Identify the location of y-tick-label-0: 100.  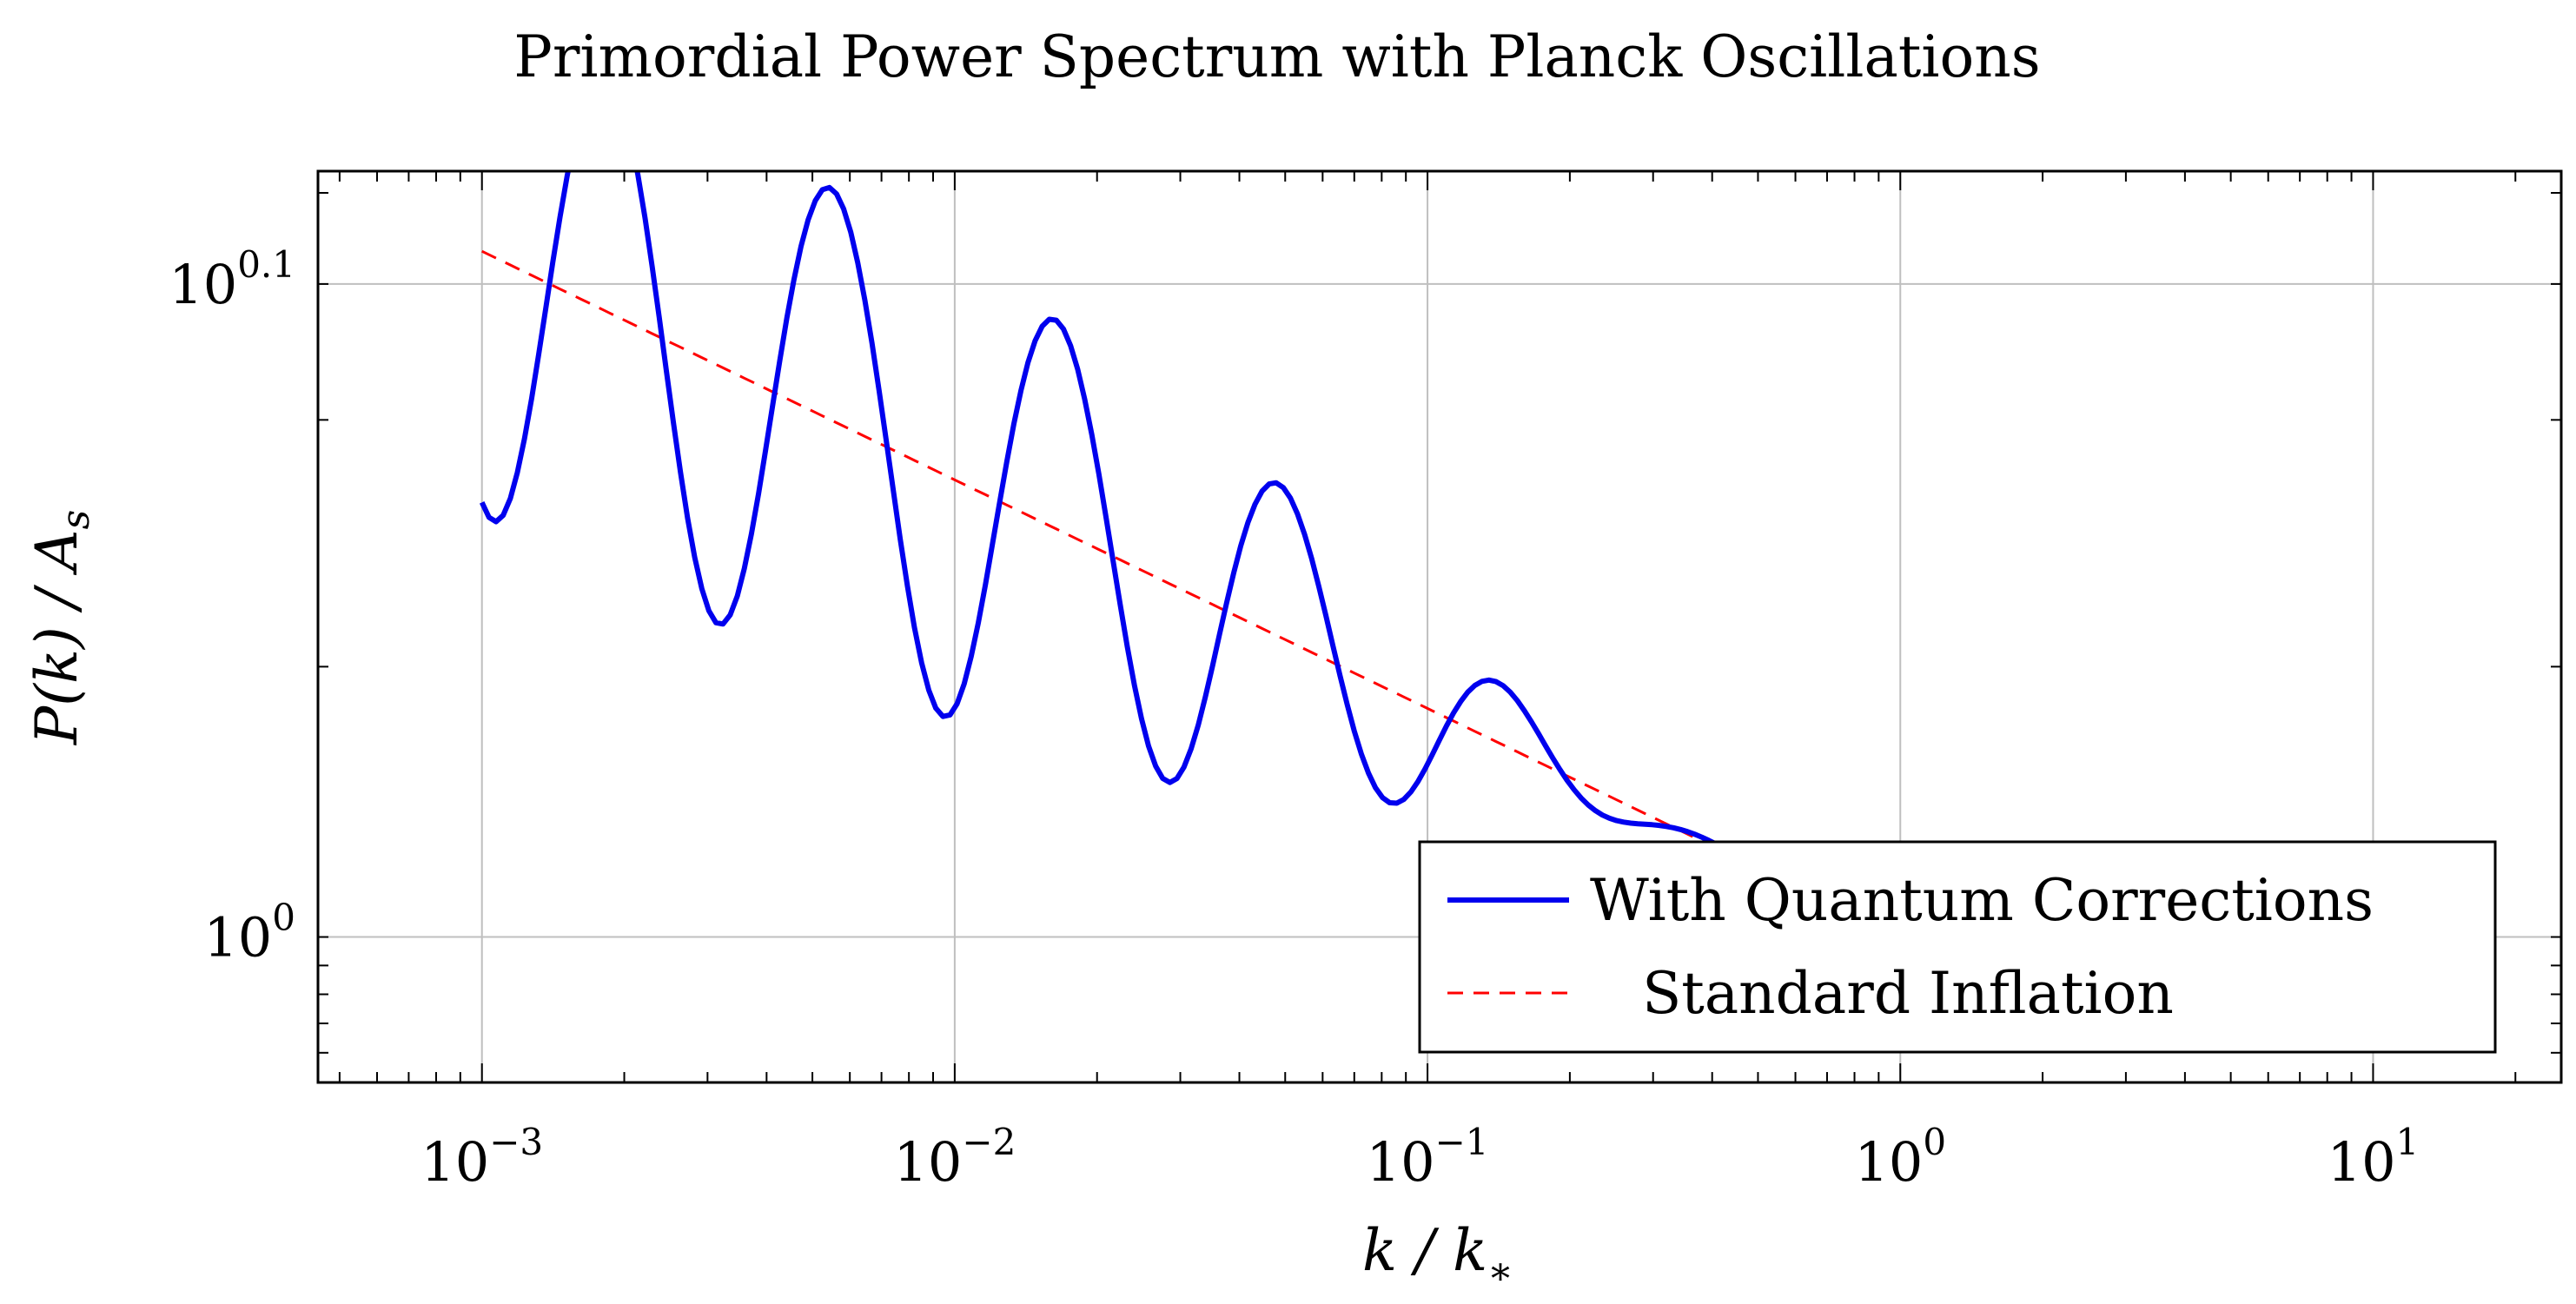
(249, 934).